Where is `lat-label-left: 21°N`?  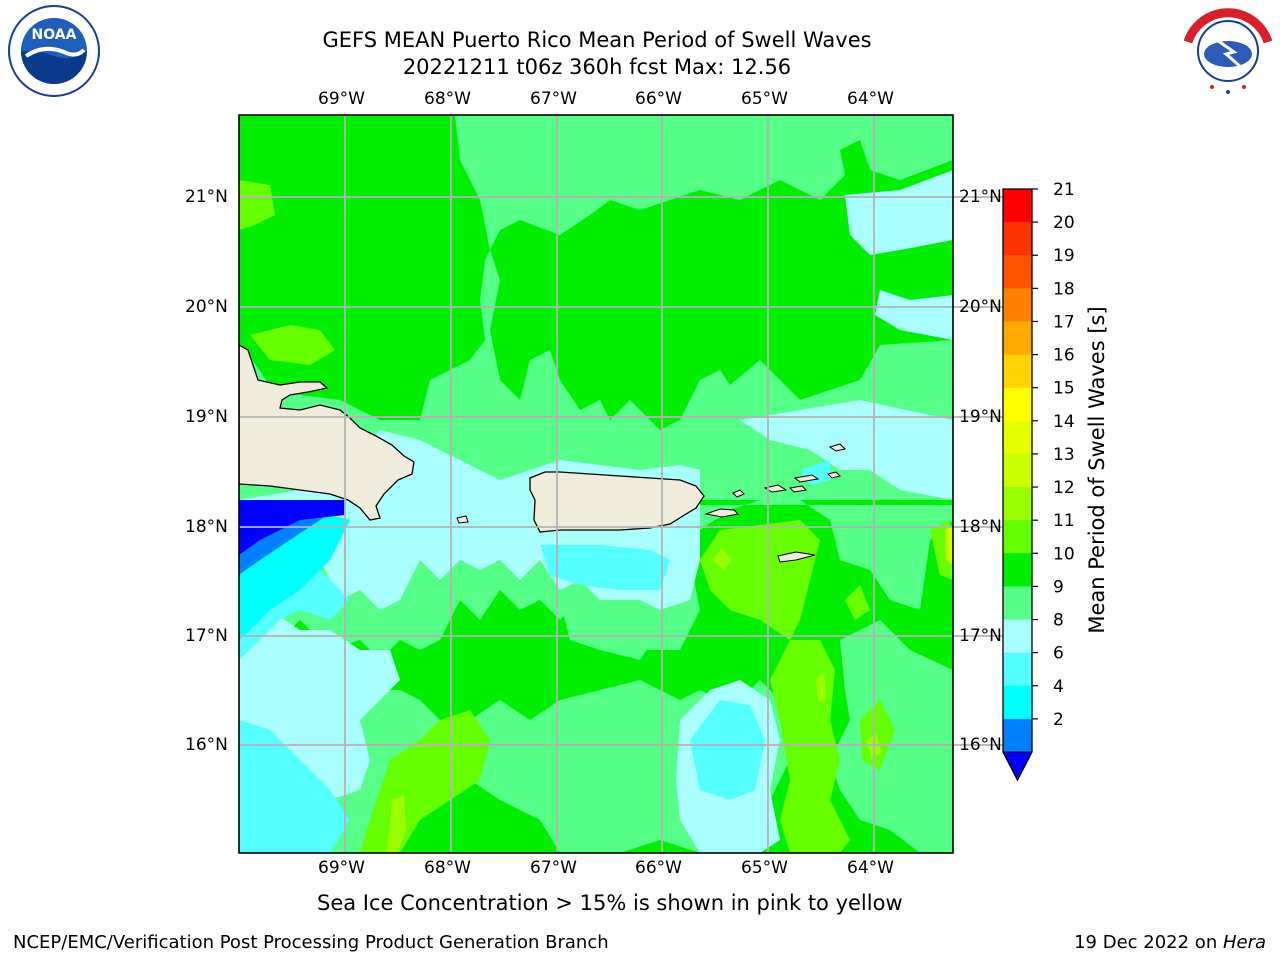
lat-label-left: 21°N is located at coordinates (206, 197).